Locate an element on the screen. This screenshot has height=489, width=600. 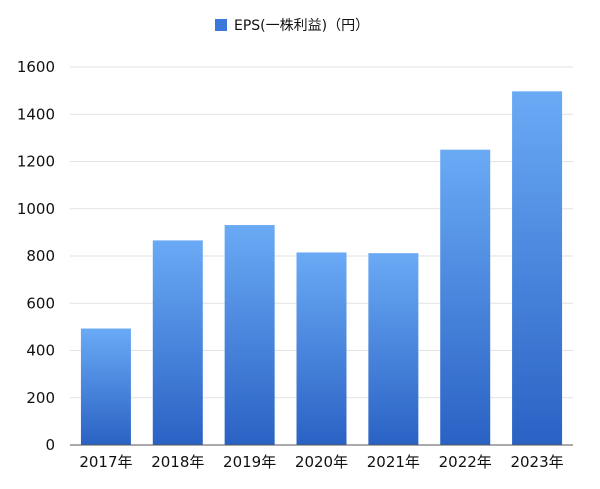
x-tick-label: 2022年 is located at coordinates (465, 462).